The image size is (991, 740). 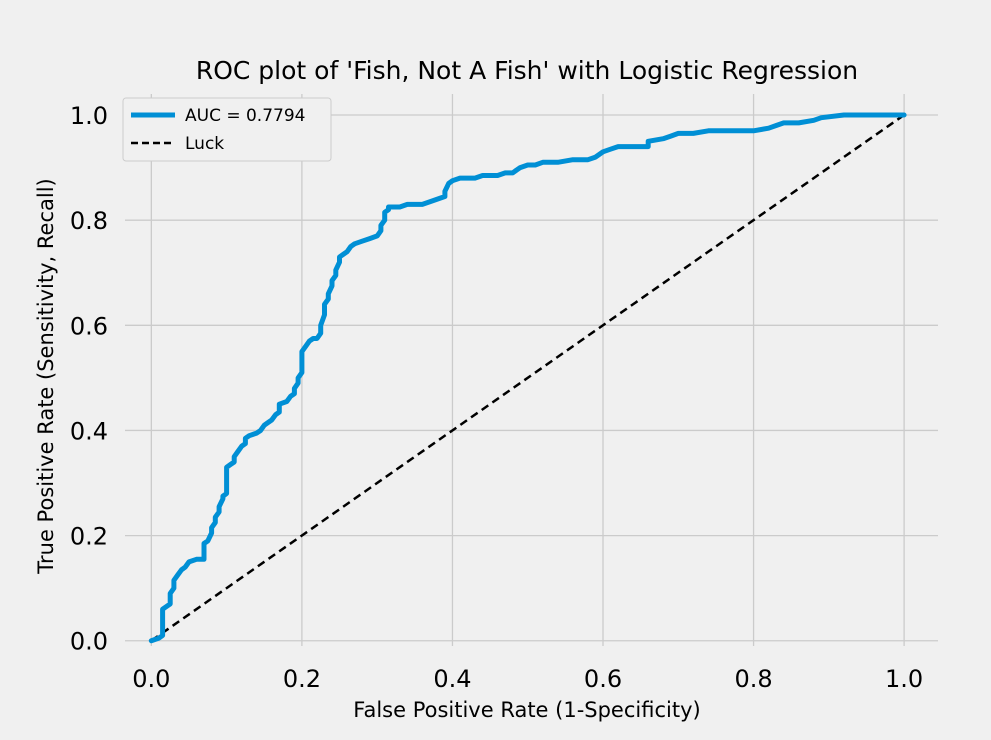 I want to click on x-tick-label-2: 0.4, so click(x=452, y=679).